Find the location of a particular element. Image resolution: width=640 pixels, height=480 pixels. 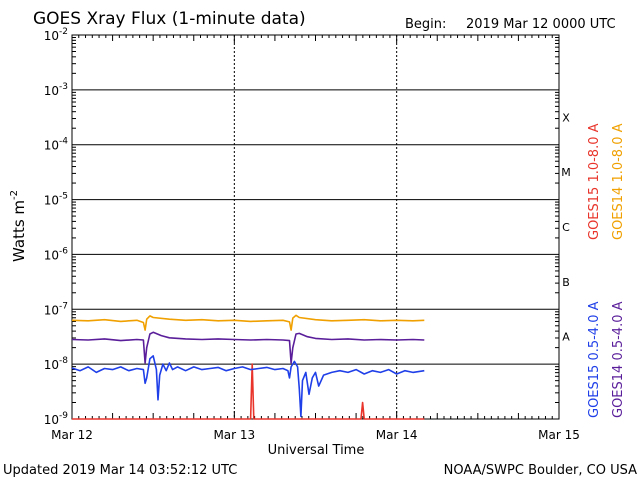

y-tick-label: 10⁻⁶ is located at coordinates (56, 254).